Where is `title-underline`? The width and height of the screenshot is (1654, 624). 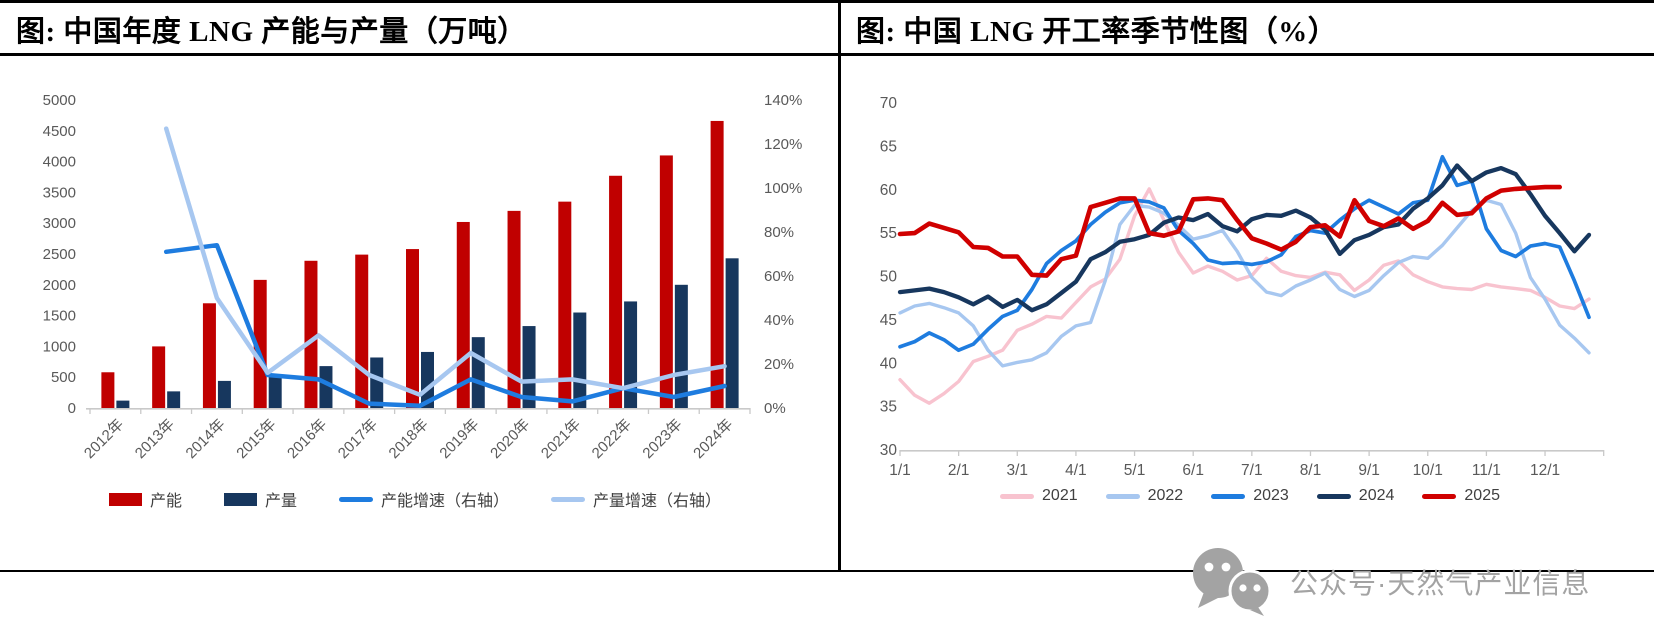 title-underline is located at coordinates (827, 54).